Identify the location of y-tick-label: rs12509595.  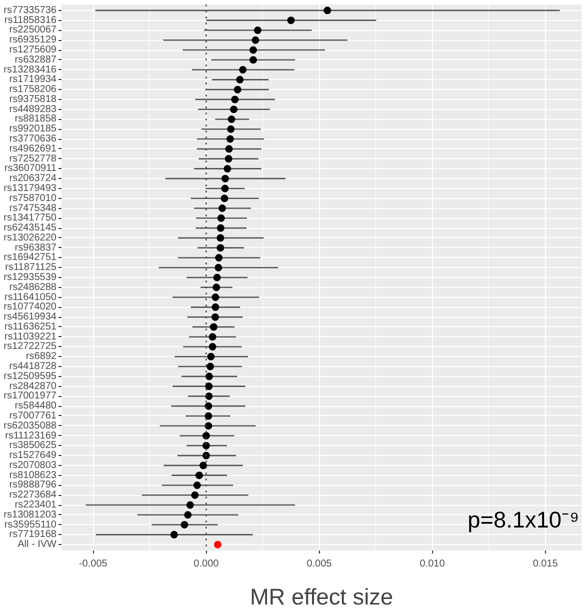
(30, 376).